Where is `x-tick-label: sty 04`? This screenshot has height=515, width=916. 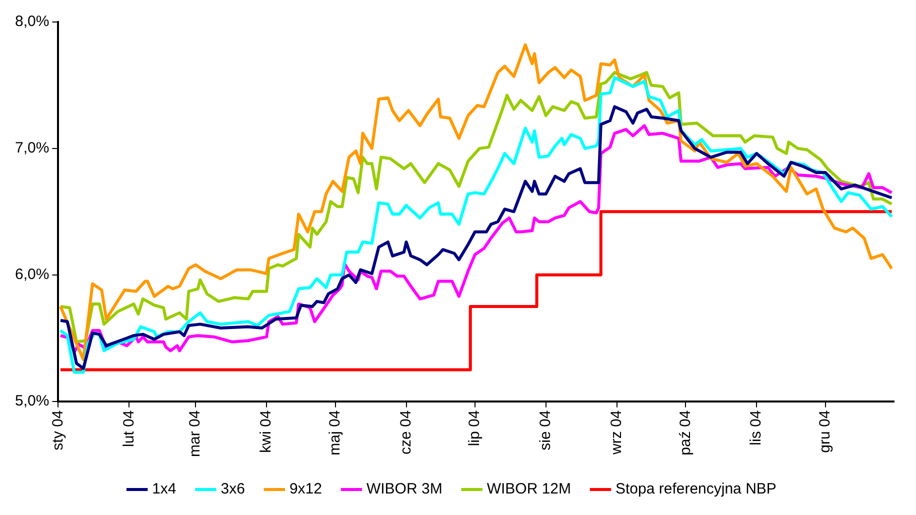
x-tick-label: sty 04 is located at coordinates (57, 430).